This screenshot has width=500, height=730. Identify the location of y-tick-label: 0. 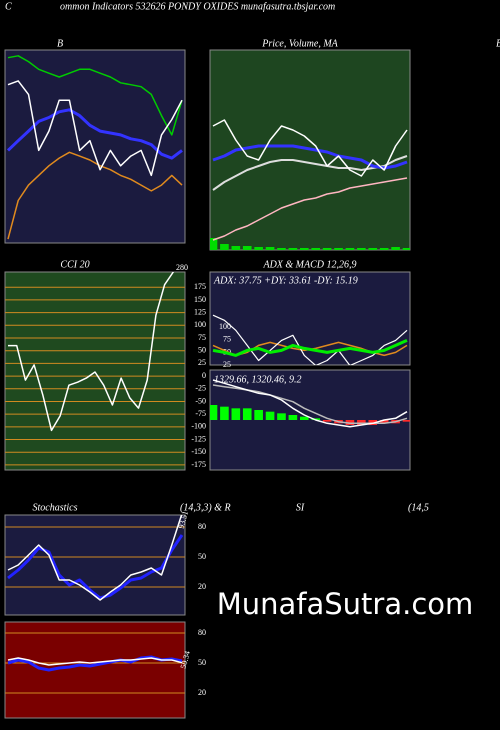
(204, 375).